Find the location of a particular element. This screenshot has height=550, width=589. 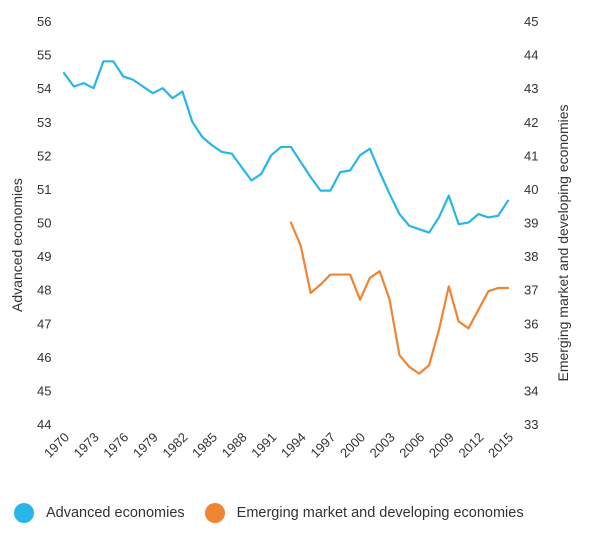

x-tick-label: 1976 is located at coordinates (115, 445).